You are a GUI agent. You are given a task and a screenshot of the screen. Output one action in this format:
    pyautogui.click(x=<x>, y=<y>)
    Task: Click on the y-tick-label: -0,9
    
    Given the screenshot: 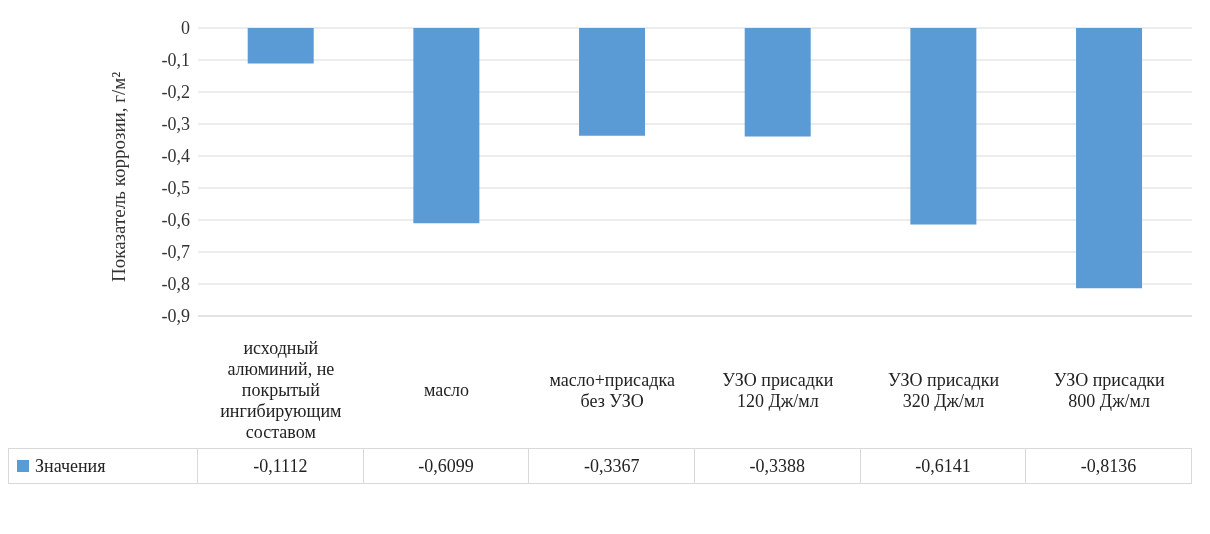 What is the action you would take?
    pyautogui.click(x=175, y=316)
    